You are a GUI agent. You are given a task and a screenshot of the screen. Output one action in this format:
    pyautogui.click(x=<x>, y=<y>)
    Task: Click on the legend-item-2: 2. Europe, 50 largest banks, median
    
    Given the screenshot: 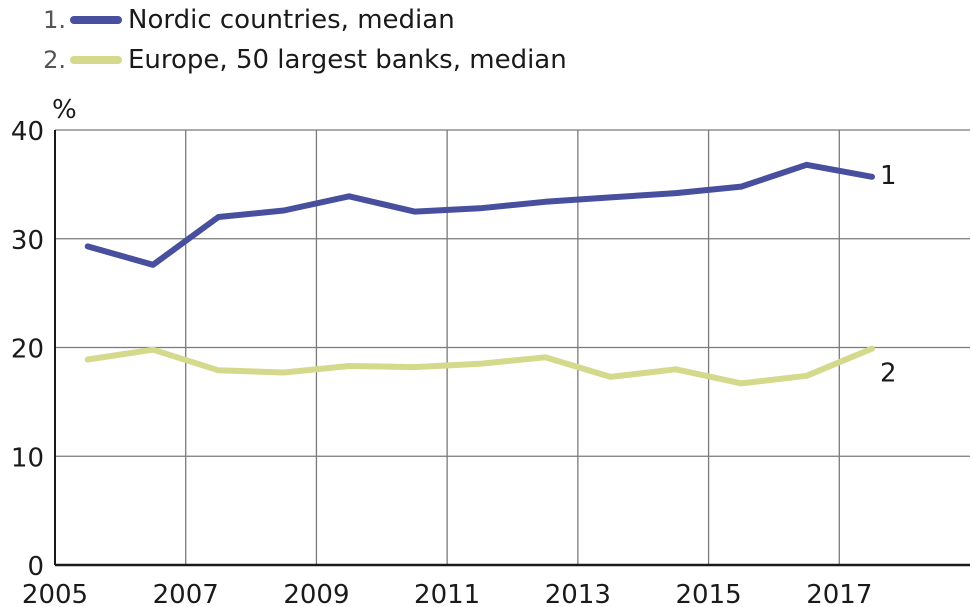 What is the action you would take?
    pyautogui.click(x=301, y=60)
    